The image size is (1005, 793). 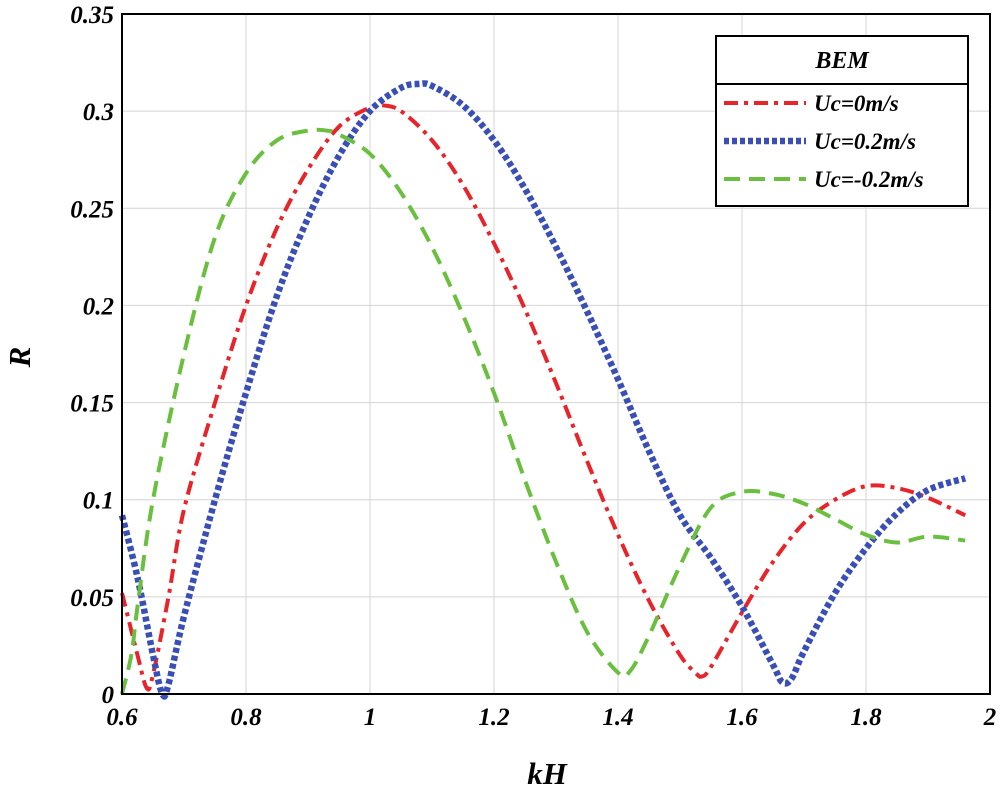 I want to click on y-tick-label: 0.3, so click(x=98, y=112).